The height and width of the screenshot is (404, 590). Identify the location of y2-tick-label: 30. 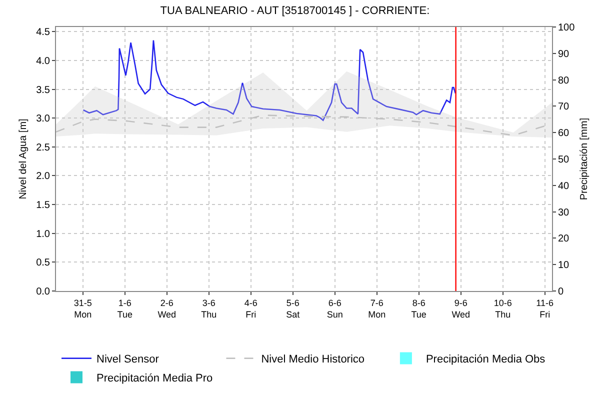
(564, 212).